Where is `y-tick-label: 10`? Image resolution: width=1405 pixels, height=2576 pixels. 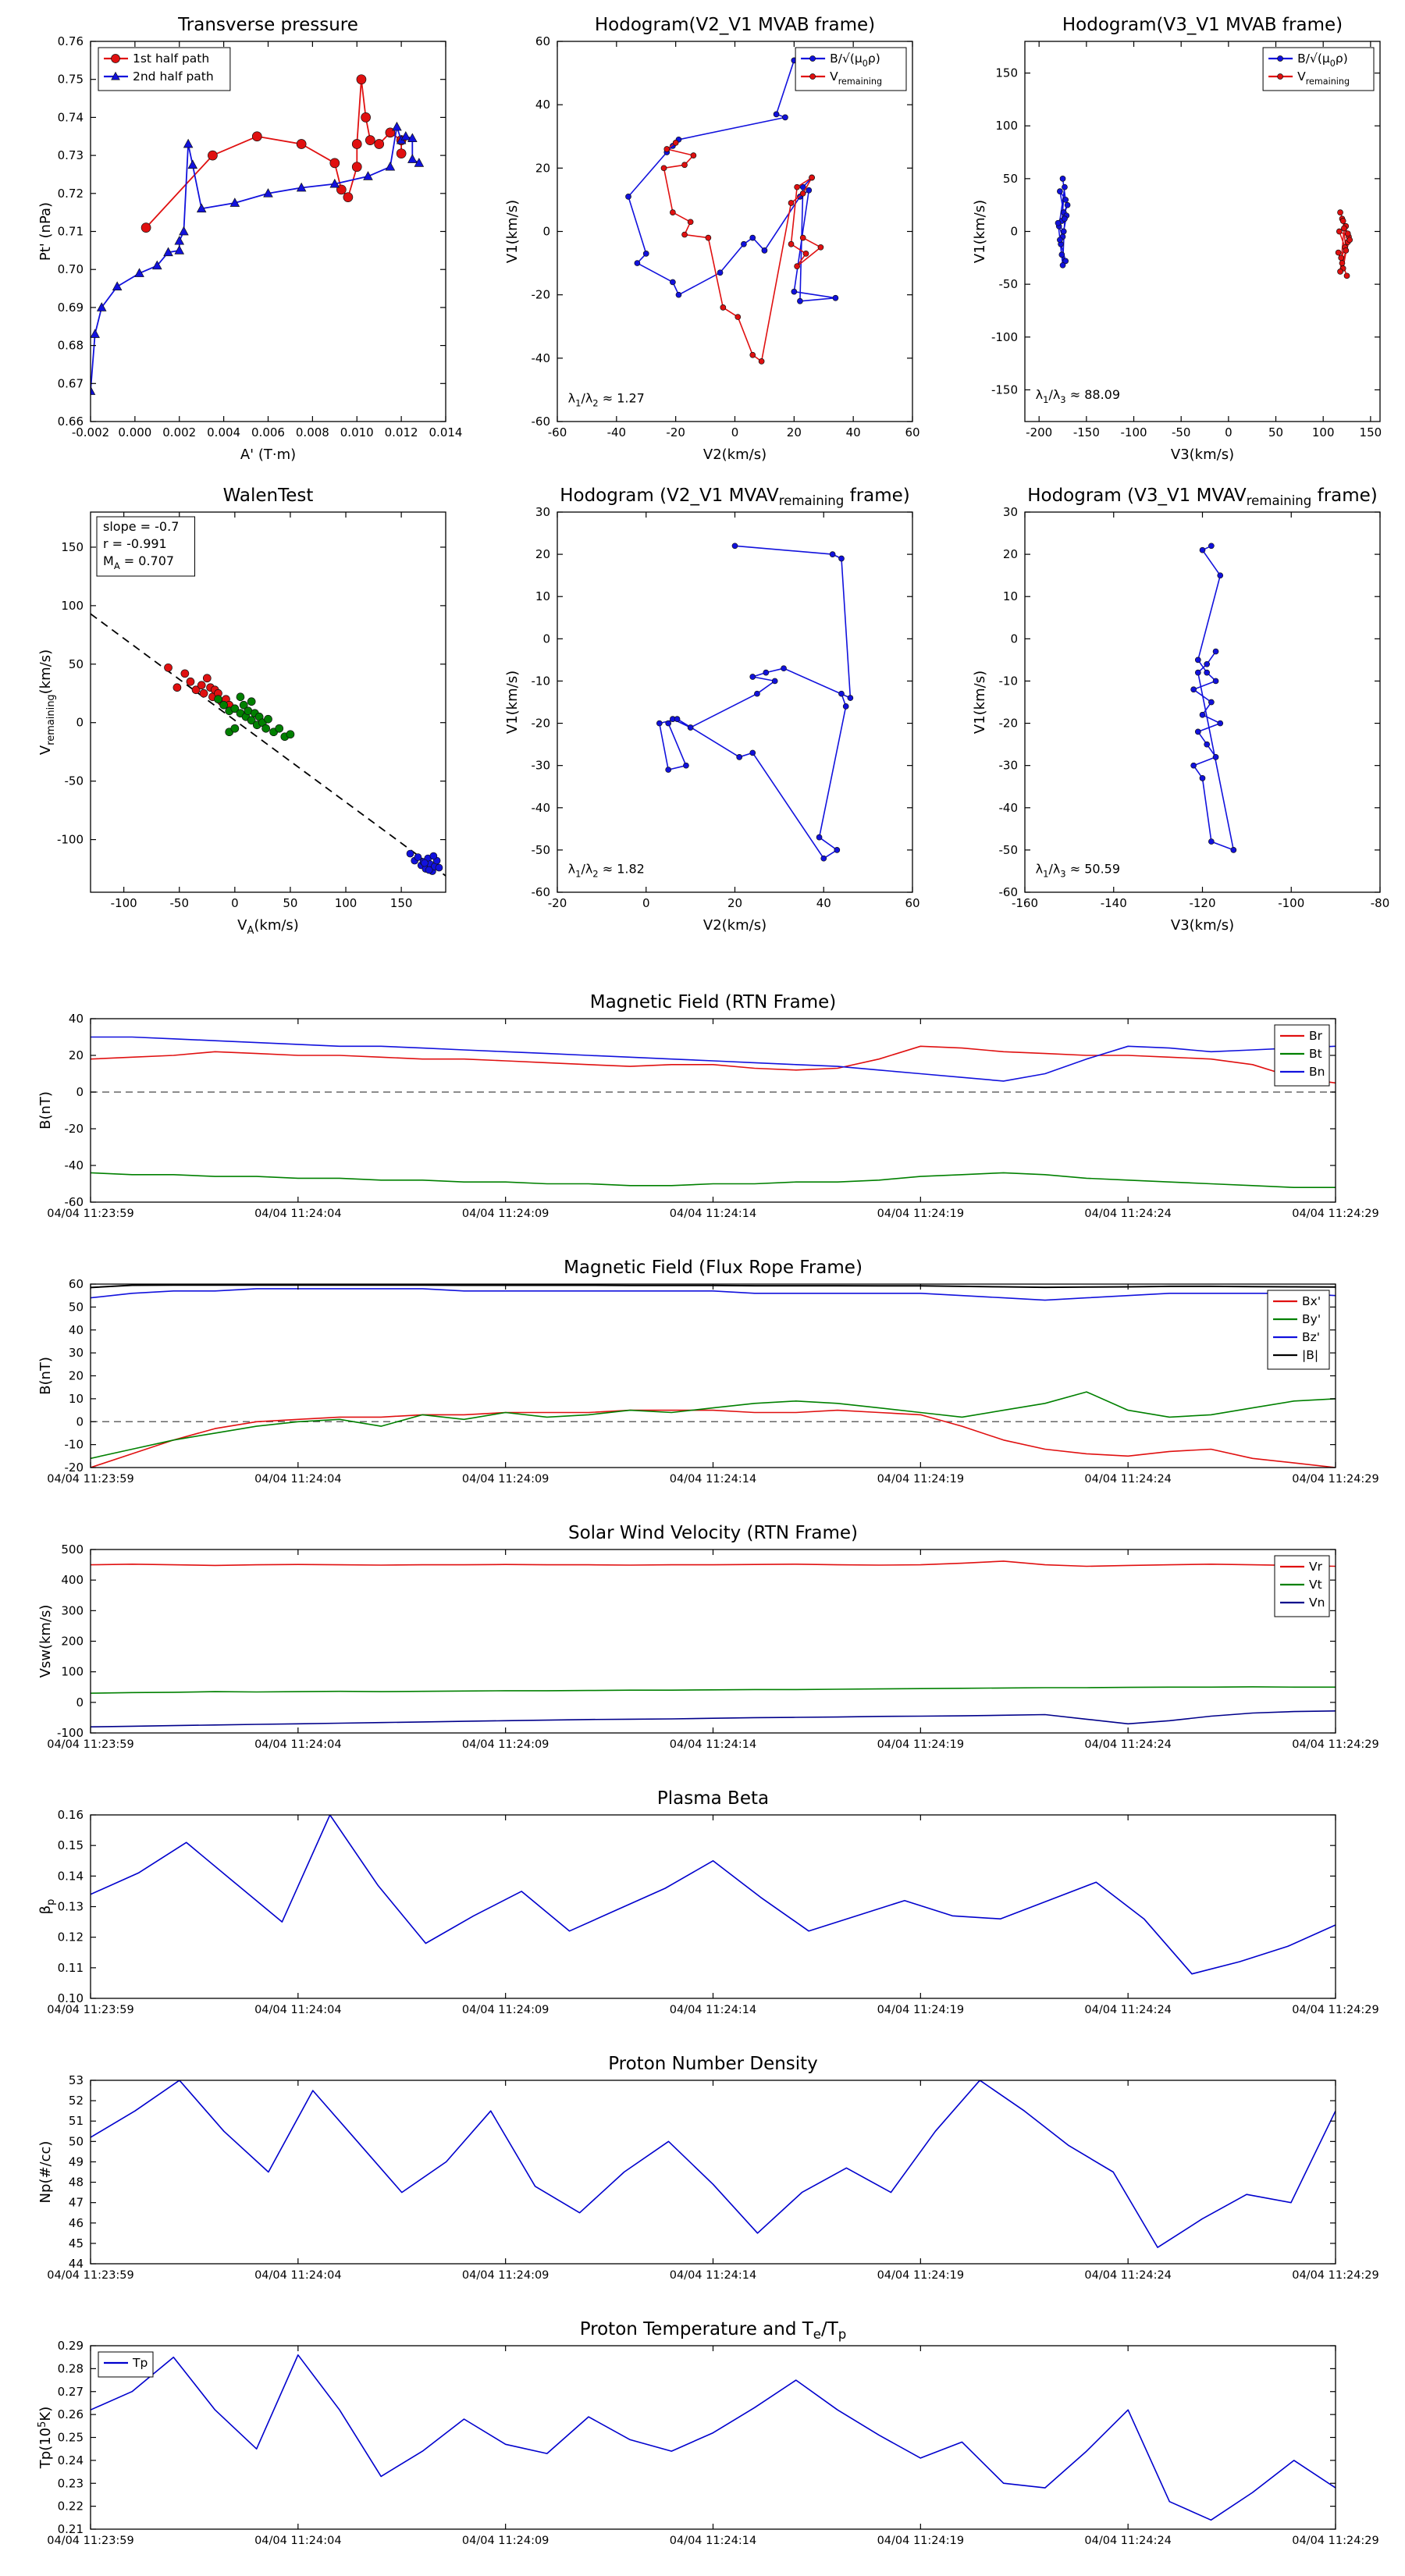
y-tick-label: 10 is located at coordinates (76, 1399).